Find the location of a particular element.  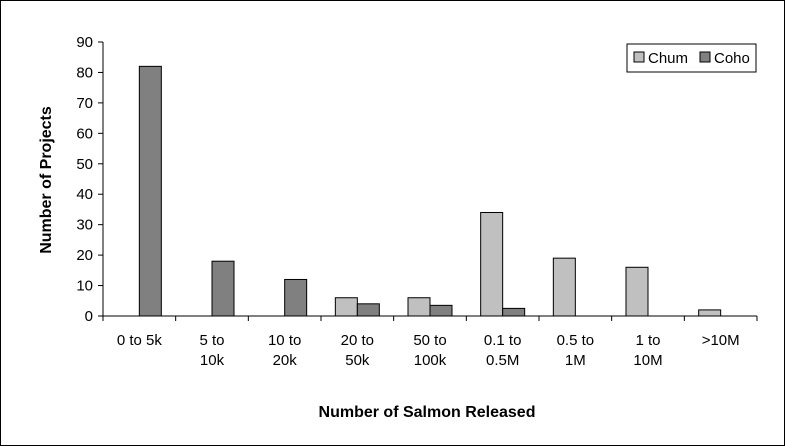

x-tick-label: 50 to 100k is located at coordinates (429, 350).